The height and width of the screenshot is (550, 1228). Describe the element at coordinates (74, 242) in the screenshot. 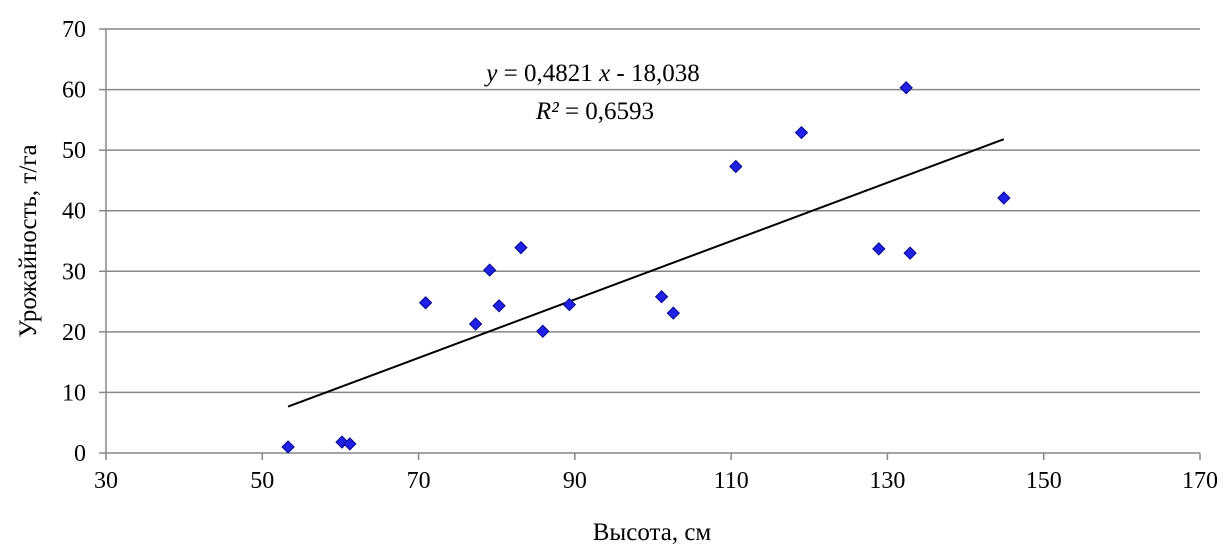

I see `y-tick-labels: 0 10 20 30 40 50 60 70` at that location.